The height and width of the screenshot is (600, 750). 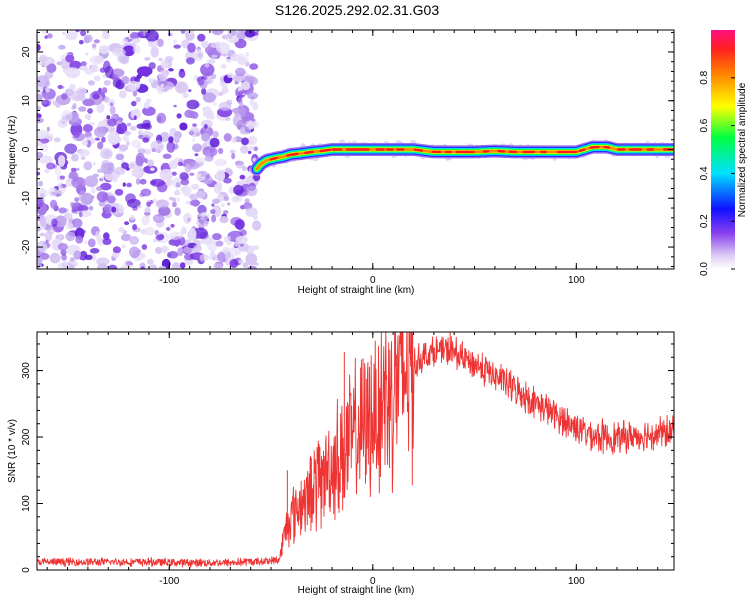 What do you see at coordinates (26, 149) in the screenshot?
I see `y-tick-label: 0` at bounding box center [26, 149].